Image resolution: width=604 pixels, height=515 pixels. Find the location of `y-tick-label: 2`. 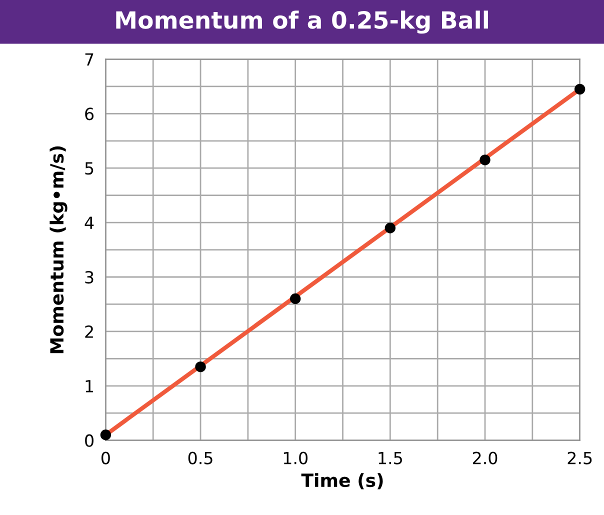

y-tick-label: 2 is located at coordinates (89, 331).